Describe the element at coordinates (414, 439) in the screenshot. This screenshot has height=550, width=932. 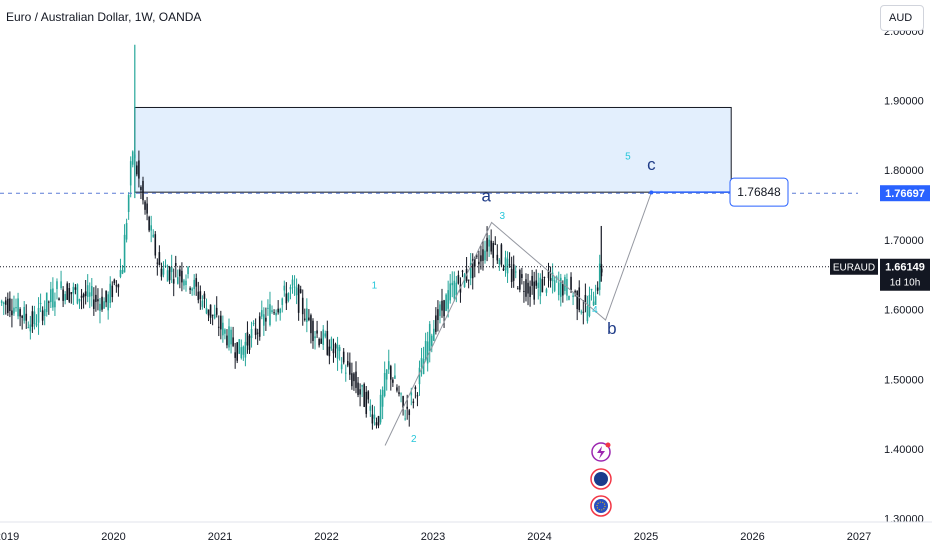
I see `wave-label-2: 2` at that location.